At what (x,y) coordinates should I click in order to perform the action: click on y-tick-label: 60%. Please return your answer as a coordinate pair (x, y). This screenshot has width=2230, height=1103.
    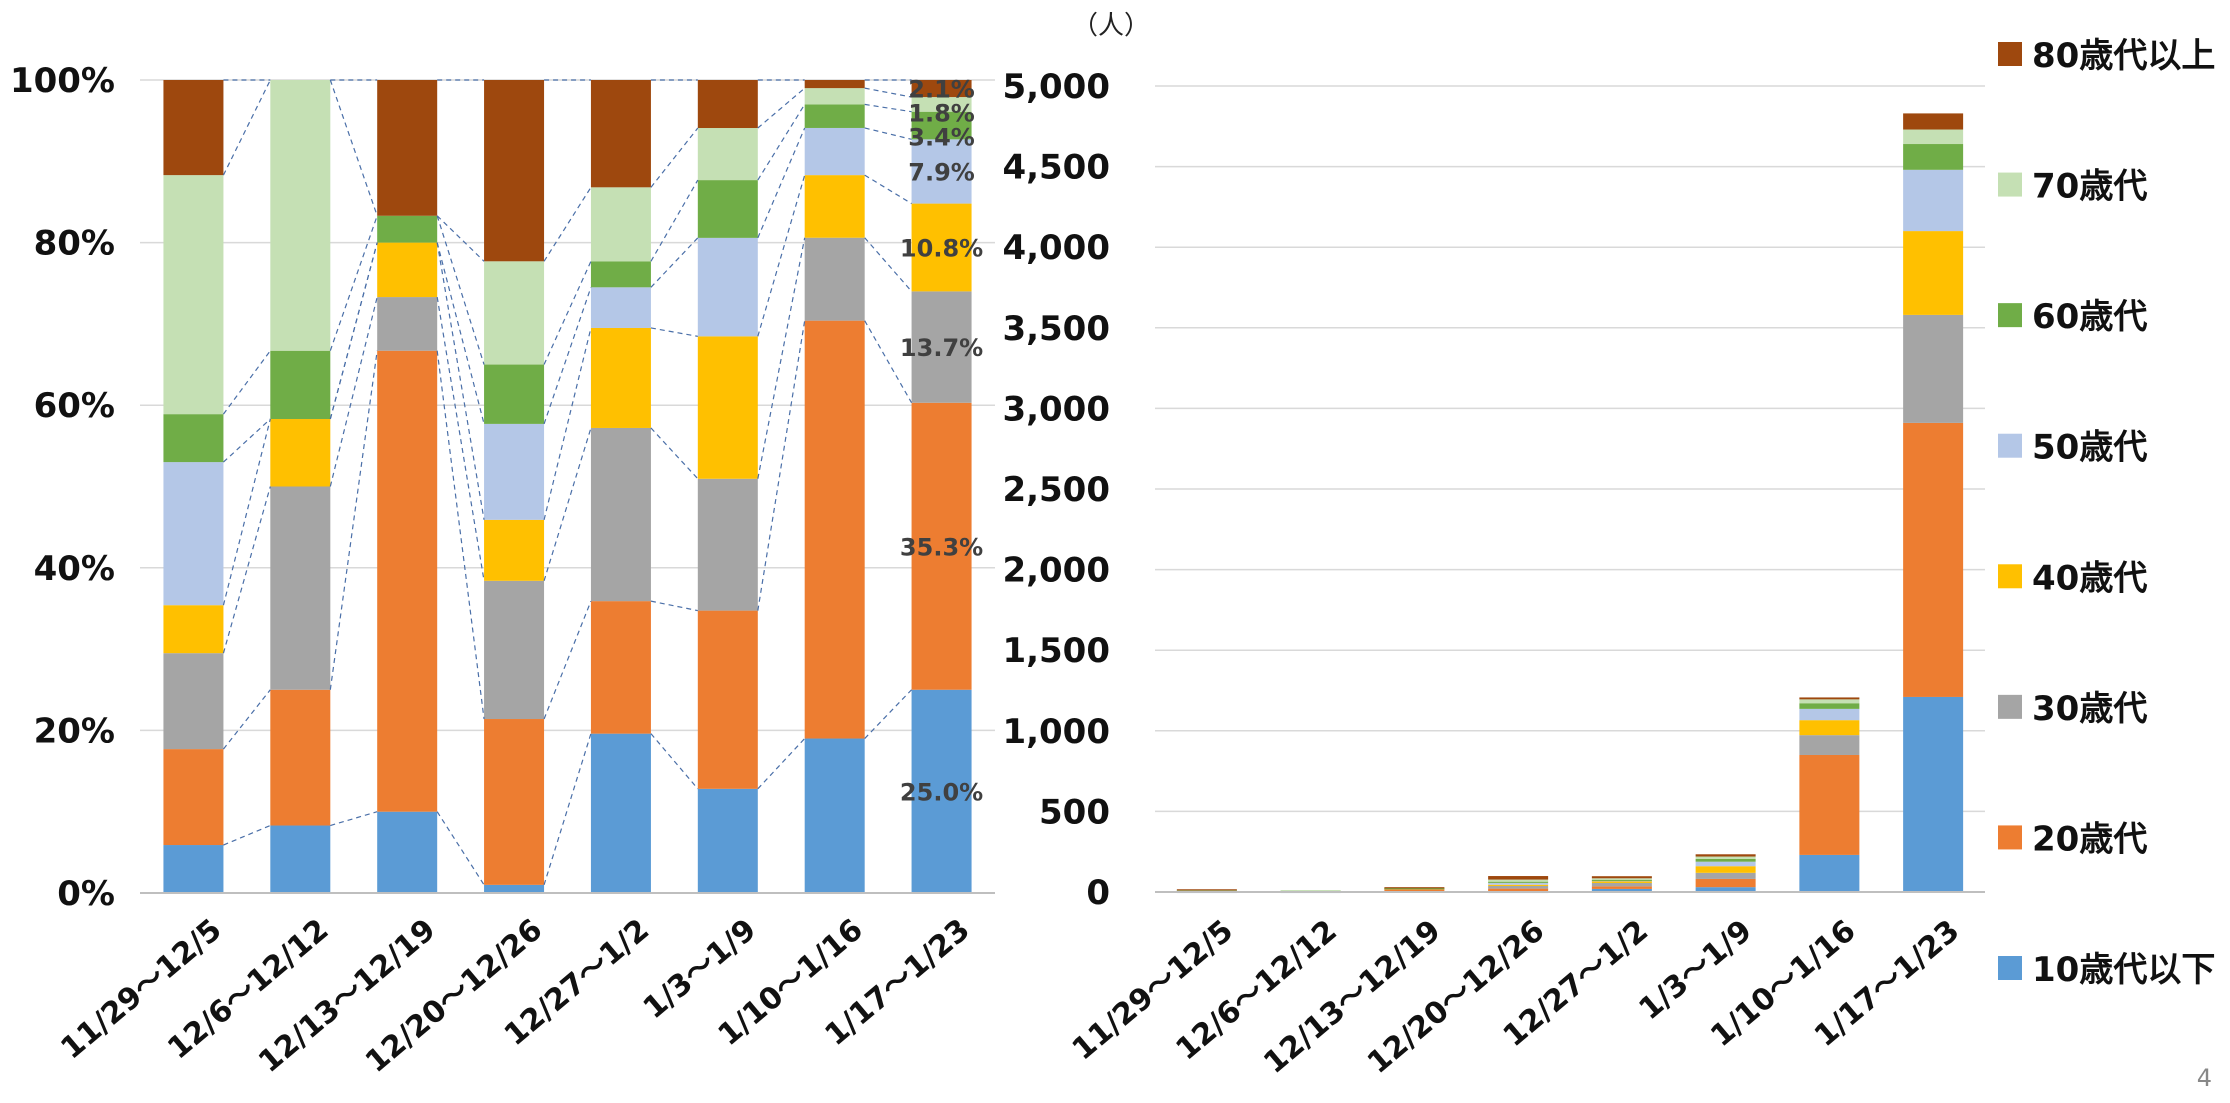
    Looking at the image, I should click on (74, 406).